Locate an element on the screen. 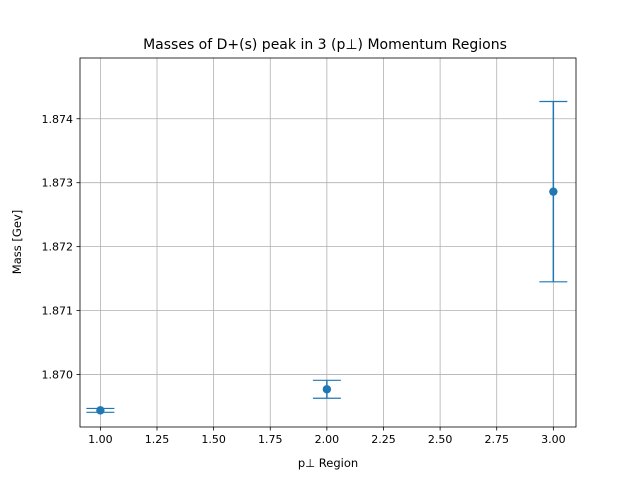  x-tick-label: 1.50 is located at coordinates (213, 439).